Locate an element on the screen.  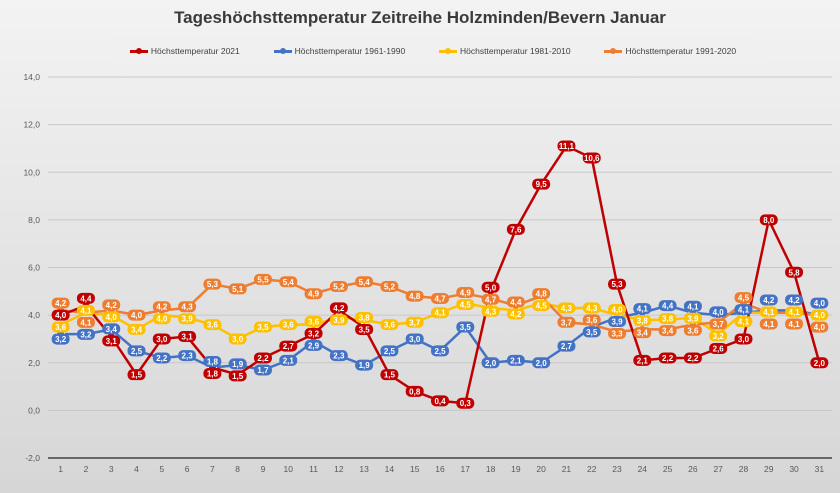
data-label-group: 4,4 is located at coordinates (667, 306).